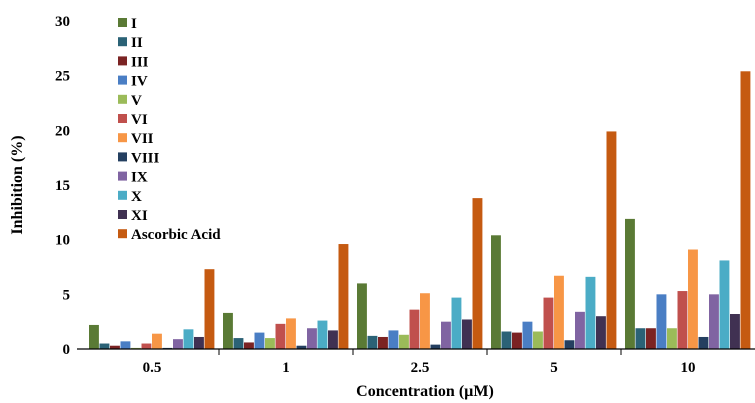 Image resolution: width=755 pixels, height=403 pixels. I want to click on y-tick-label: 10, so click(62, 241).